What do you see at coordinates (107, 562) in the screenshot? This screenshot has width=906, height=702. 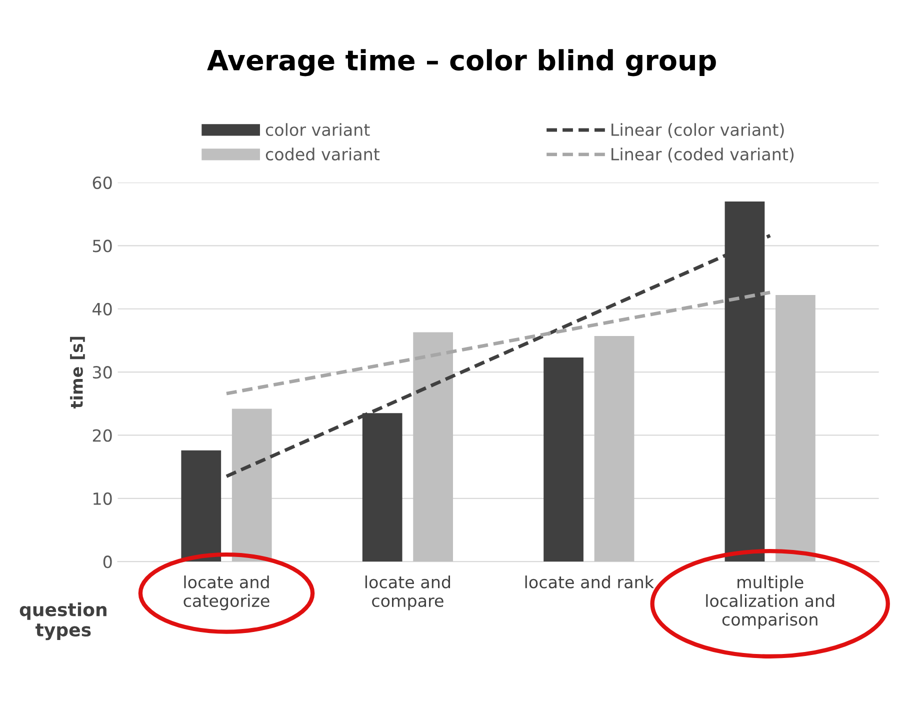 I see `y-tick-label: 0` at bounding box center [107, 562].